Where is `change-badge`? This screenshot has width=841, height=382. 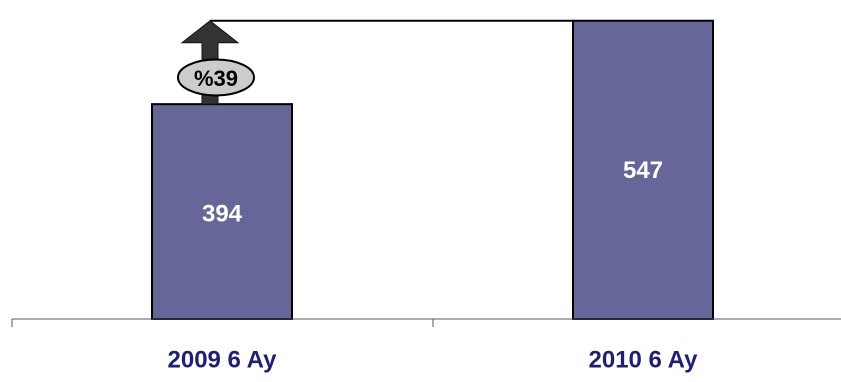
change-badge is located at coordinates (216, 77).